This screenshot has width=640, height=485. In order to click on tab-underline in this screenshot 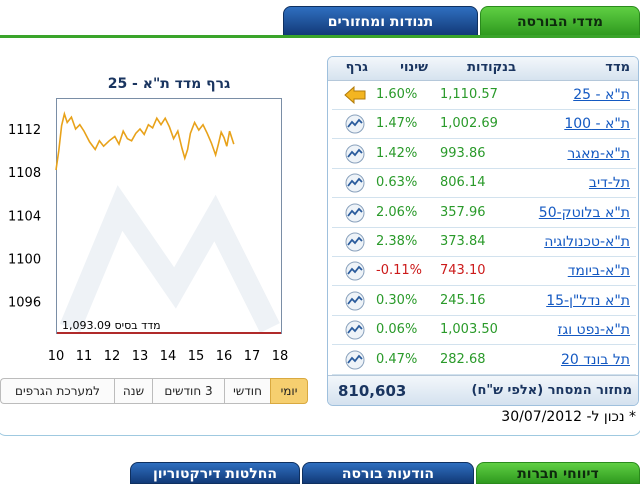, I will do `click(320, 36)`.